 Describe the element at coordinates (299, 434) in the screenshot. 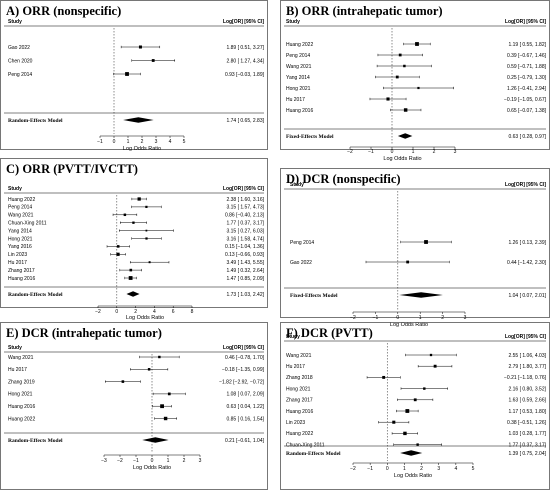

I see `study-label: Huang 2022` at that location.